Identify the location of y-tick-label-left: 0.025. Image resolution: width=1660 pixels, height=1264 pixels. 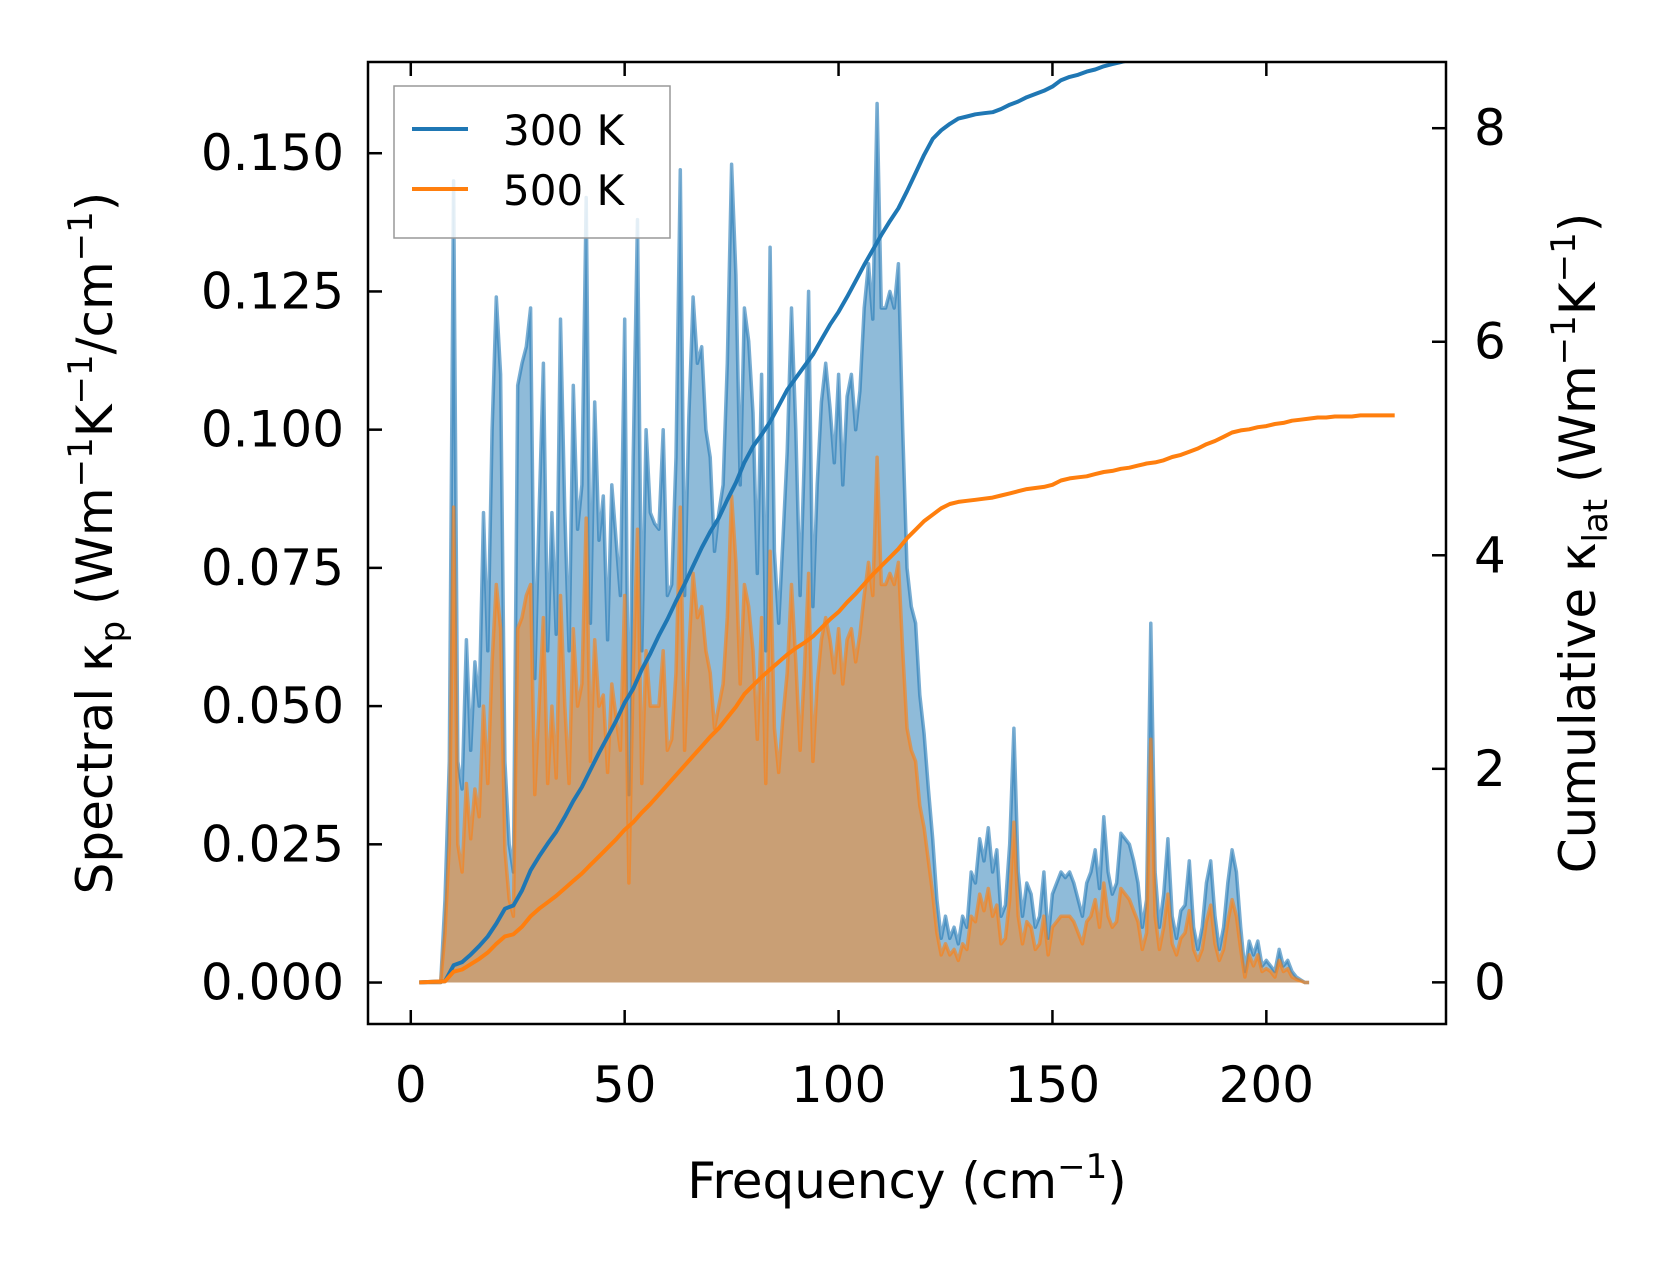
(272, 844).